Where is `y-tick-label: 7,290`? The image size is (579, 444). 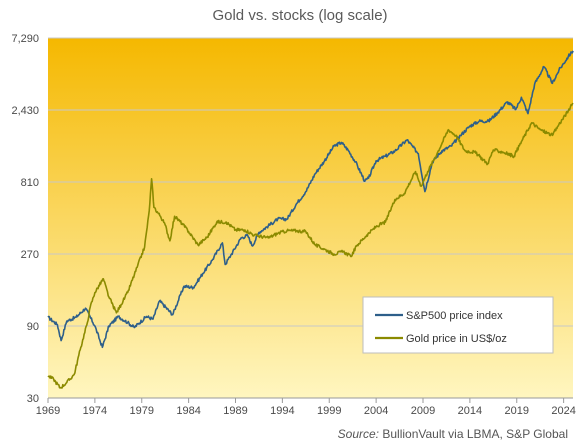
y-tick-label: 7,290 is located at coordinates (25, 39).